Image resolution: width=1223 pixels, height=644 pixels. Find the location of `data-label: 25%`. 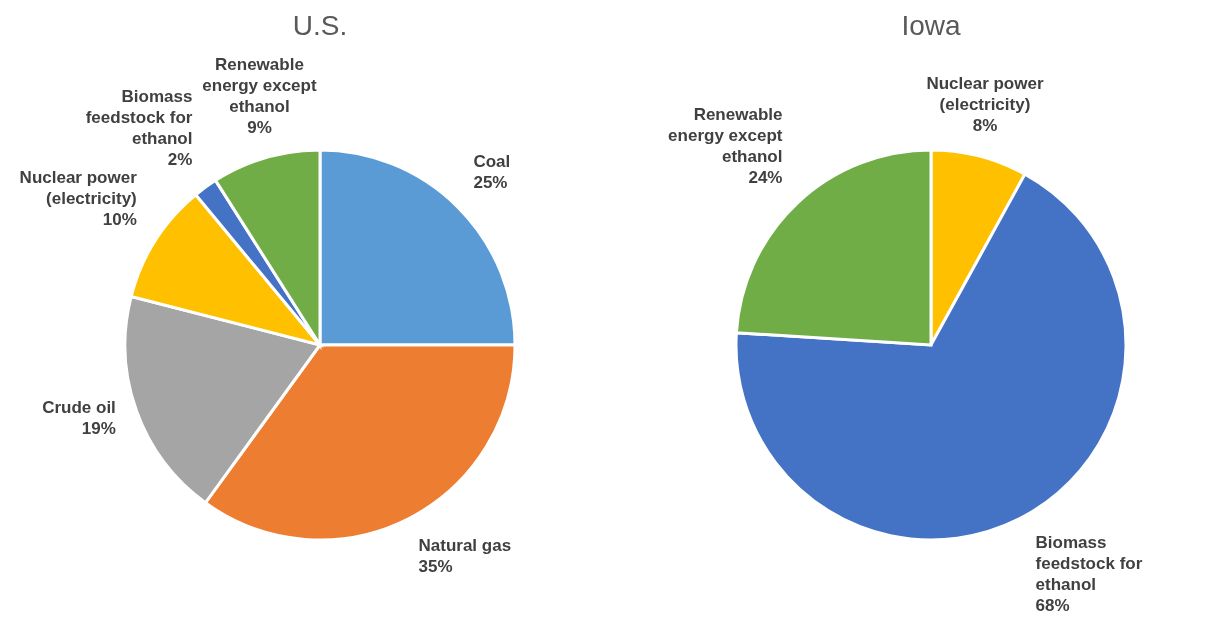

data-label: 25% is located at coordinates (490, 182).